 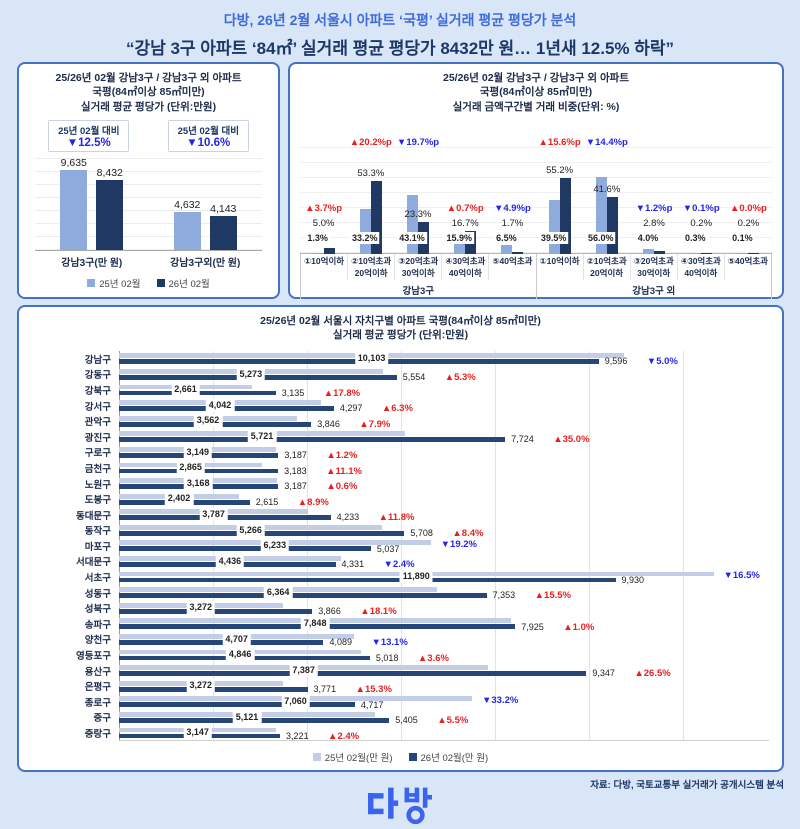 I want to click on district-track: 7,060 4,717 ▼33.2%, so click(x=446, y=702).